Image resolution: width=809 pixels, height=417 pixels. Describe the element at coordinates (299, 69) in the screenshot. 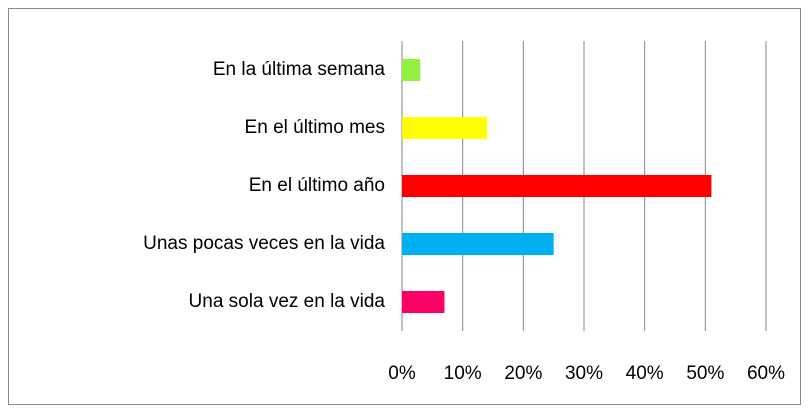

I see `y-tick-label: En la última semana` at that location.